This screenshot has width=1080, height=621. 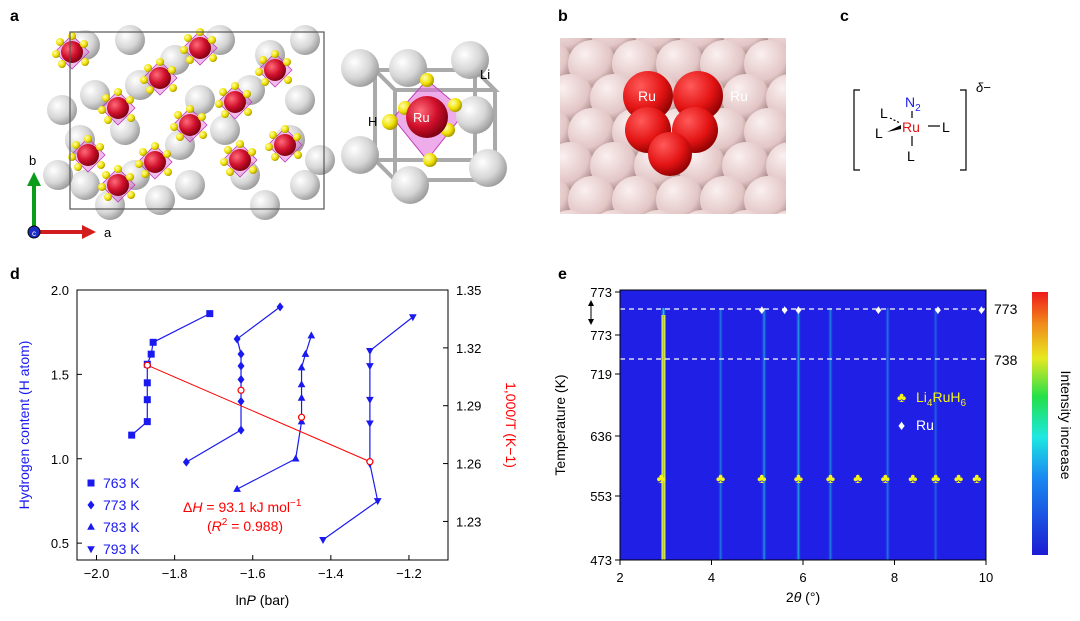 I want to click on y2-axis-label: 1,000/T (K−1), so click(x=511, y=425).